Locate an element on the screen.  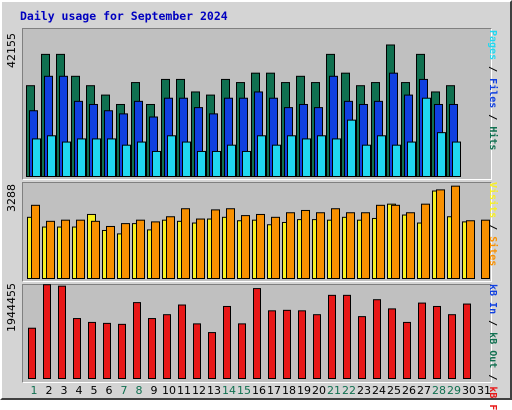
day-label: 17 is located at coordinates (274, 390).